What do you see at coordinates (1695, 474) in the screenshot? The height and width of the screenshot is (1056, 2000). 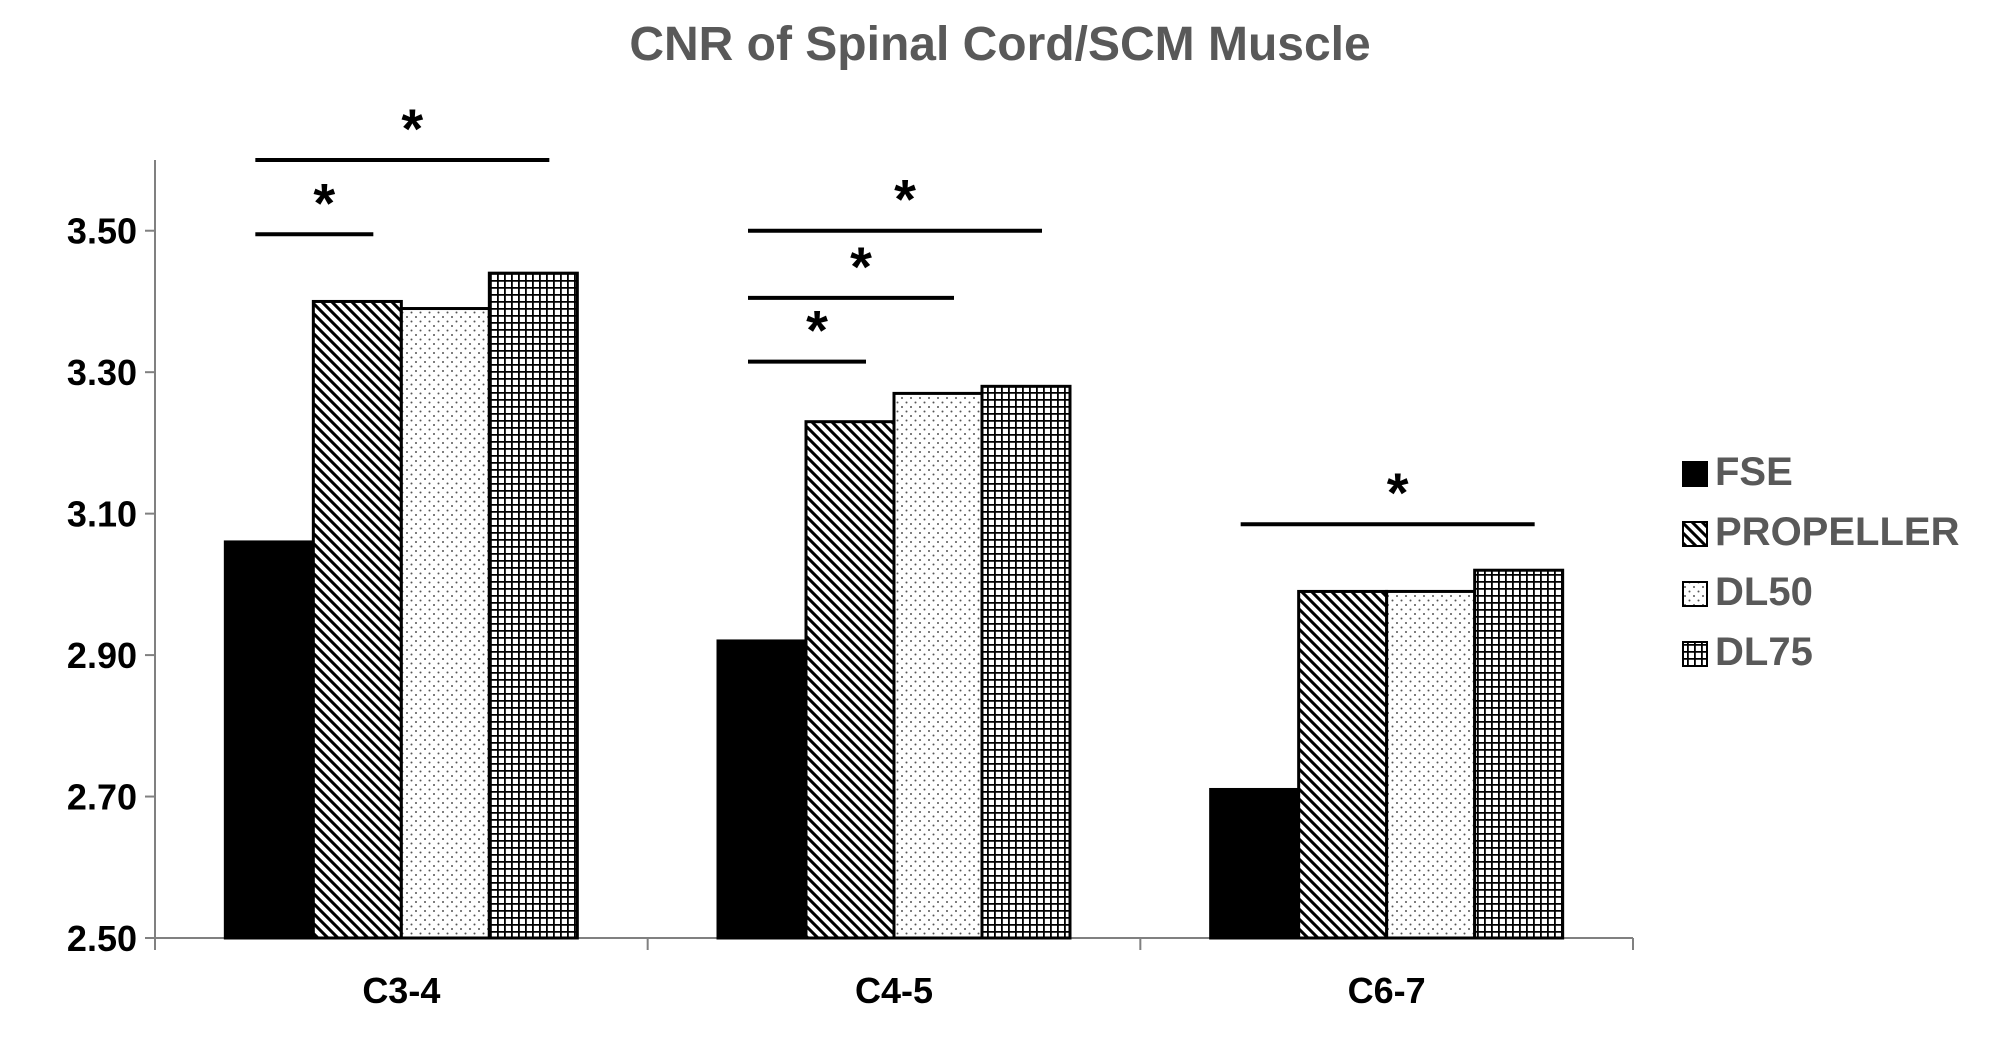 I see `legend-swatch-fse` at bounding box center [1695, 474].